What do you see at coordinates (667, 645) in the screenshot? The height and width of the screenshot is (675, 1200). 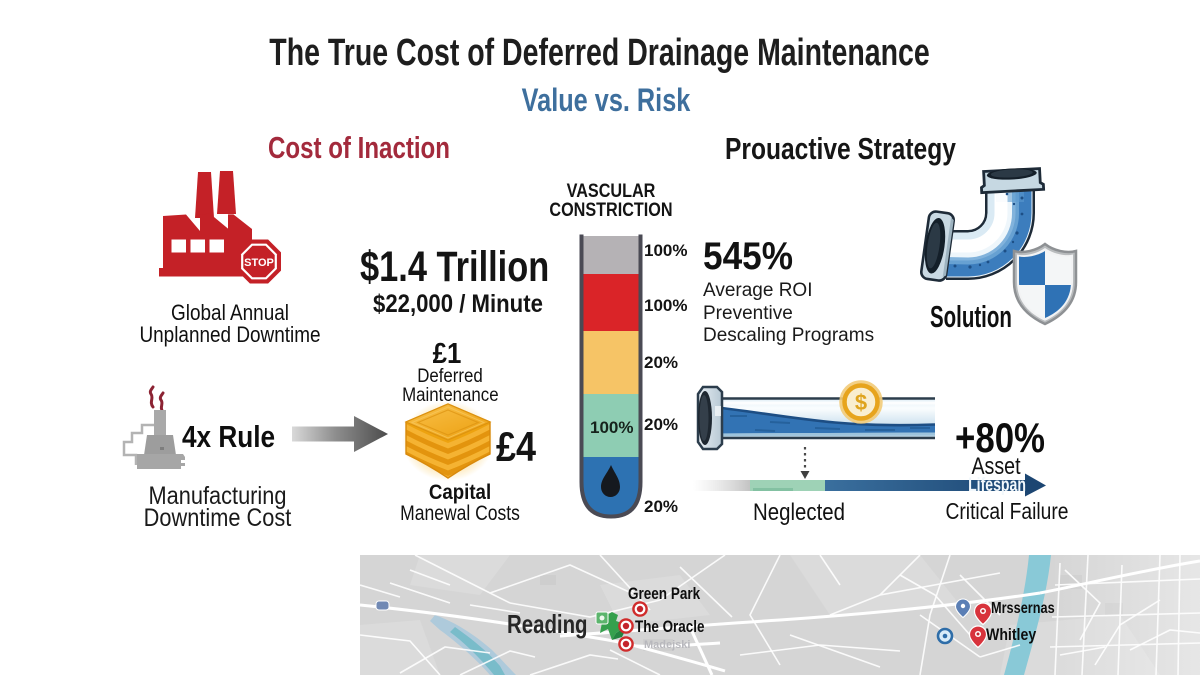 I see `svg-text: Madejski` at bounding box center [667, 645].